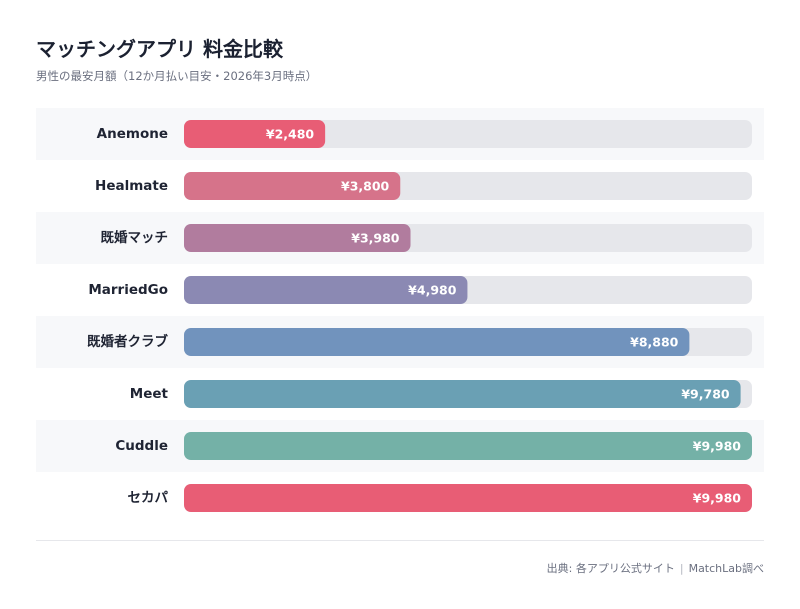 The width and height of the screenshot is (800, 609). What do you see at coordinates (610, 568) in the screenshot?
I see `source-text: 出典: 各アプリ公式サイト` at bounding box center [610, 568].